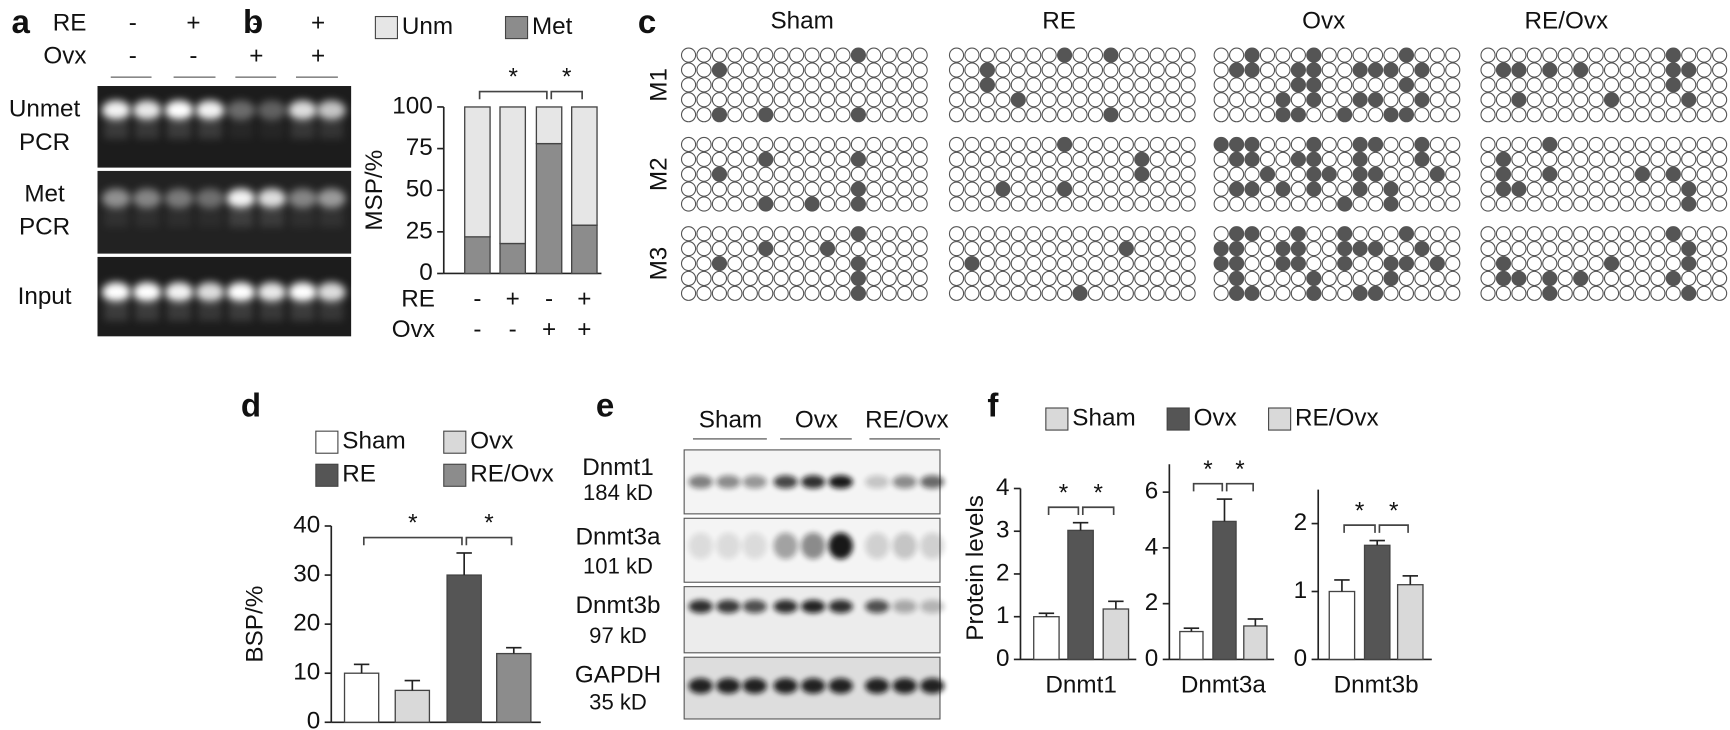 The width and height of the screenshot is (1730, 730). Describe the element at coordinates (255, 624) in the screenshot. I see `y-axis-label: BSP/%` at that location.